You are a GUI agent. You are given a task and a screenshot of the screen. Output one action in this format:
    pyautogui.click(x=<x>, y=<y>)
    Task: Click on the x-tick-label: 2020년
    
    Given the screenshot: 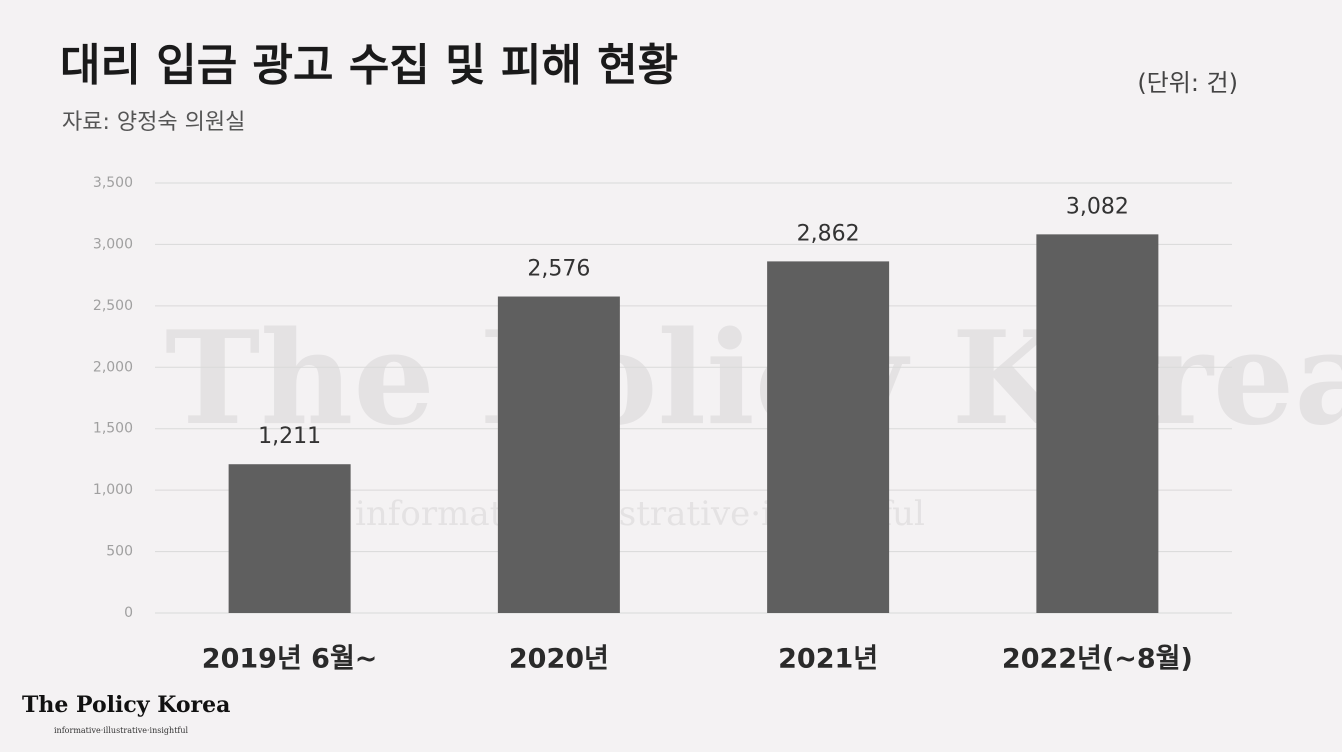 What is the action you would take?
    pyautogui.click(x=559, y=659)
    